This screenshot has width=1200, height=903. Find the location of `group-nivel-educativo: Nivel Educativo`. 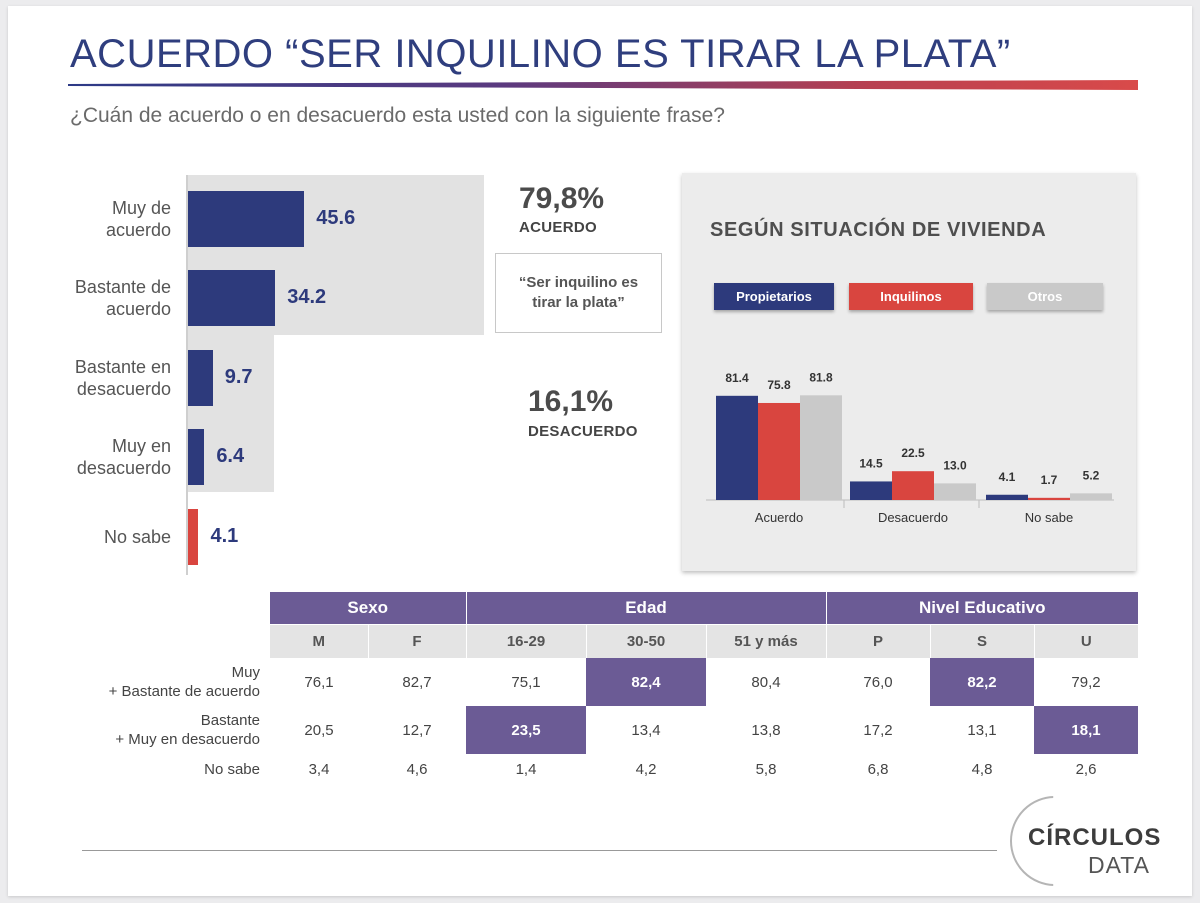

group-nivel-educativo: Nivel Educativo is located at coordinates (982, 608).